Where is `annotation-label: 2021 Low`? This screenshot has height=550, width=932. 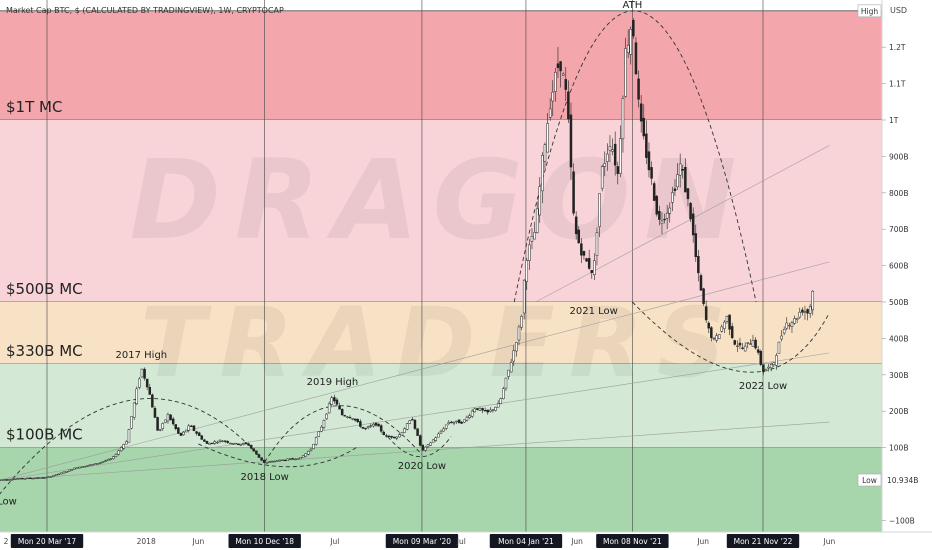
annotation-label: 2021 Low is located at coordinates (594, 311).